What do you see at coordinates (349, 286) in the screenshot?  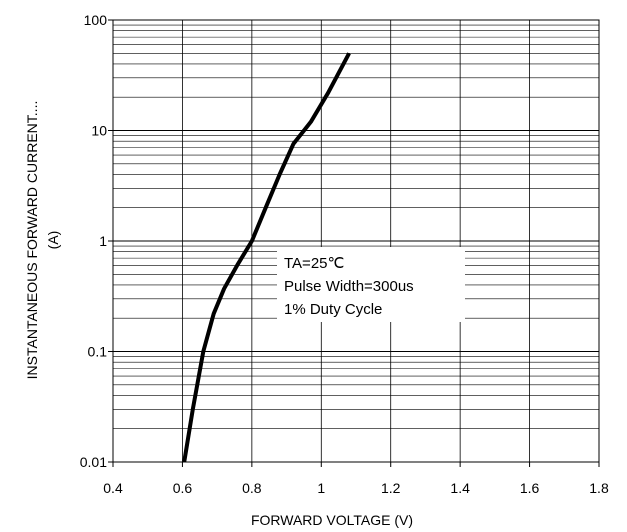 I see `annotation-line-2: Pulse Width=300us` at bounding box center [349, 286].